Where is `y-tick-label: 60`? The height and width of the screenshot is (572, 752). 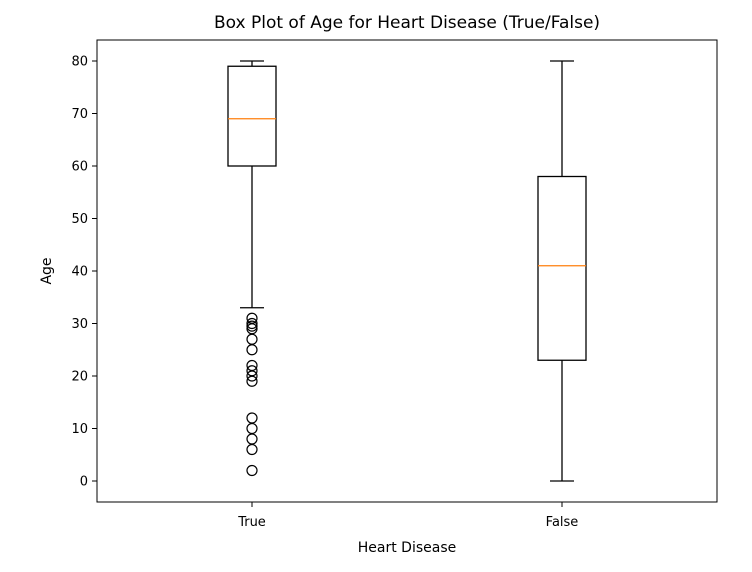
y-tick-label: 60 is located at coordinates (79, 167).